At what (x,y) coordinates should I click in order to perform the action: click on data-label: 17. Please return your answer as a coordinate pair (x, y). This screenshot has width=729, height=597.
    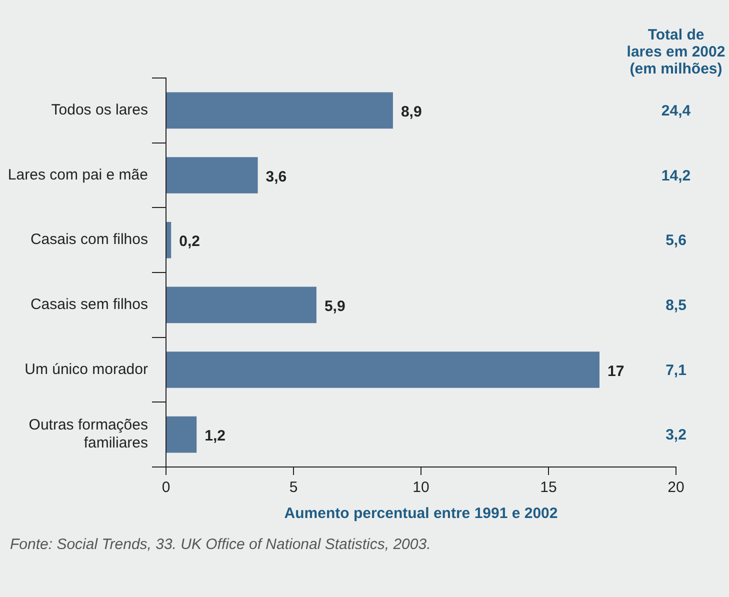
    Looking at the image, I should click on (616, 371).